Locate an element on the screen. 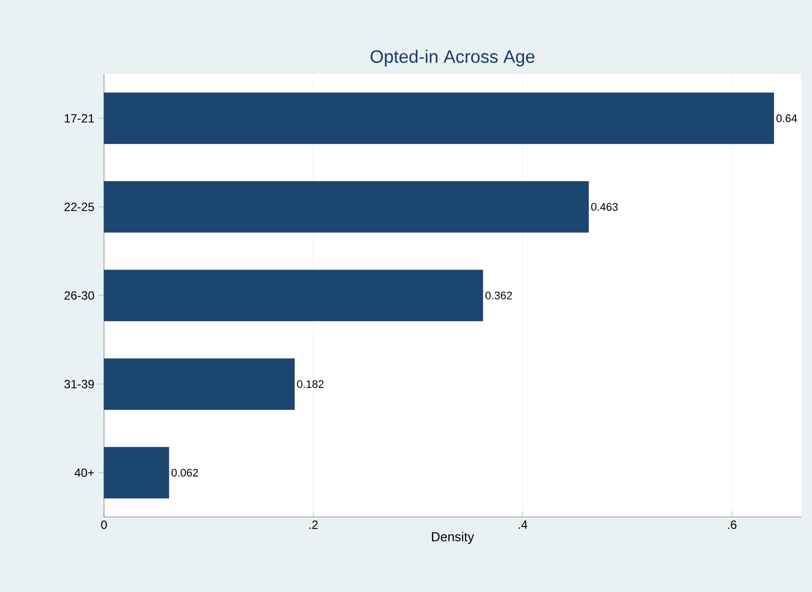 Image resolution: width=812 pixels, height=592 pixels. y-tick-label: 40+ is located at coordinates (84, 472).